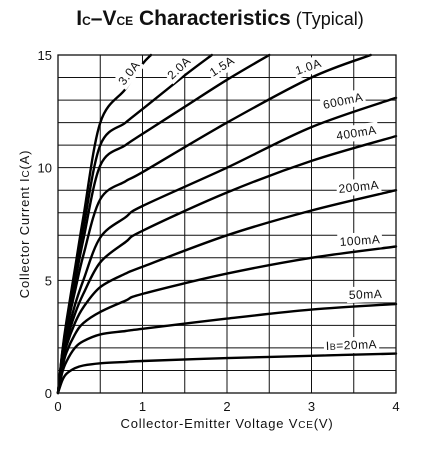 The image size is (427, 450). I want to click on x-tick-label: 1, so click(142, 406).